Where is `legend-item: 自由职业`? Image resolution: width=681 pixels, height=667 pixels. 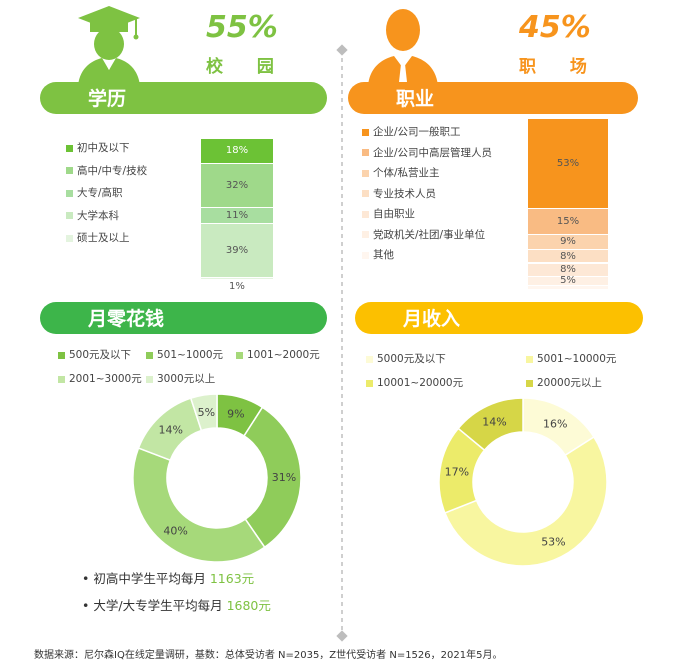
legend-item: 自由职业 is located at coordinates (388, 213).